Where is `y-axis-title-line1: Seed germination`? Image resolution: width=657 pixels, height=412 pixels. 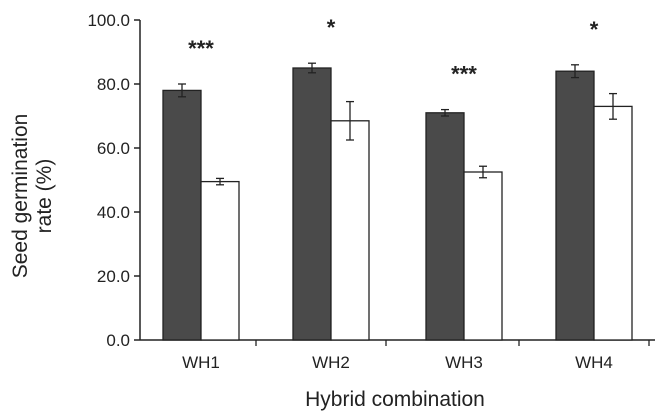
y-axis-title-line1: Seed germination is located at coordinates (20, 196).